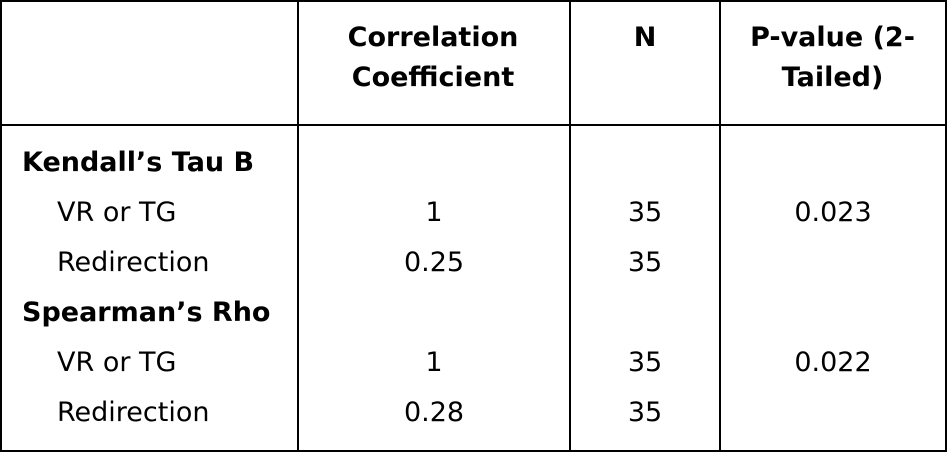 Image resolution: width=947 pixels, height=452 pixels. What do you see at coordinates (473, 451) in the screenshot?
I see `border-bottom` at bounding box center [473, 451].